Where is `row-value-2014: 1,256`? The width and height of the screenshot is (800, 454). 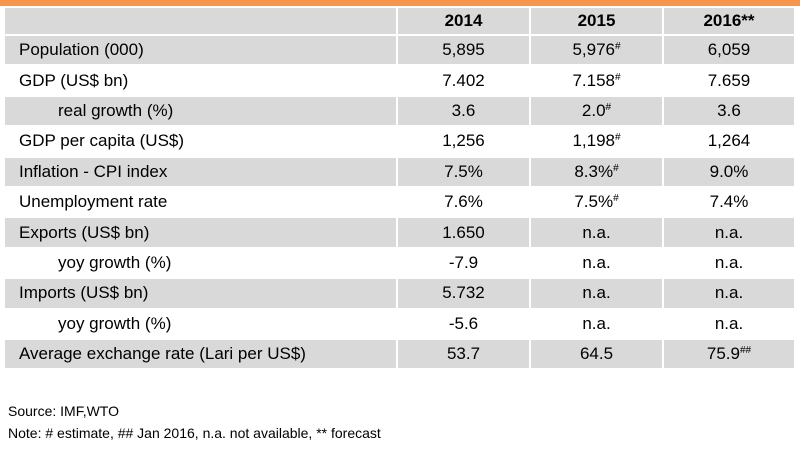
row-value-2014: 1,256 is located at coordinates (464, 142).